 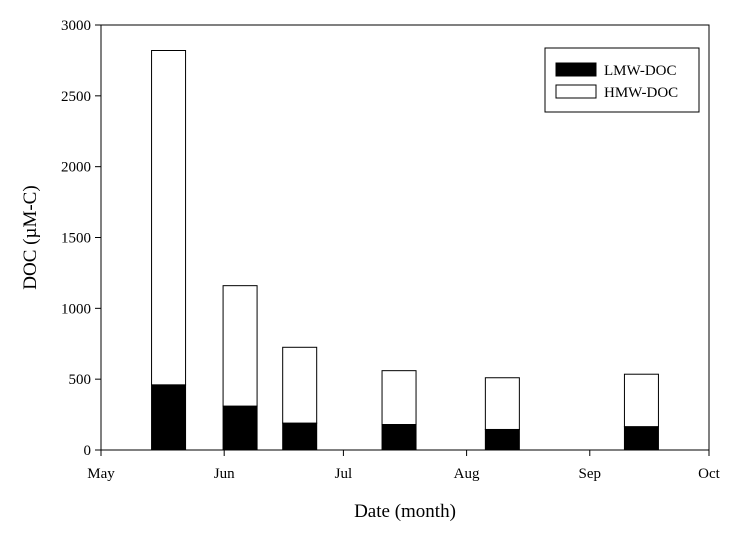 I want to click on x-tick-label: Jun, so click(x=224, y=474).